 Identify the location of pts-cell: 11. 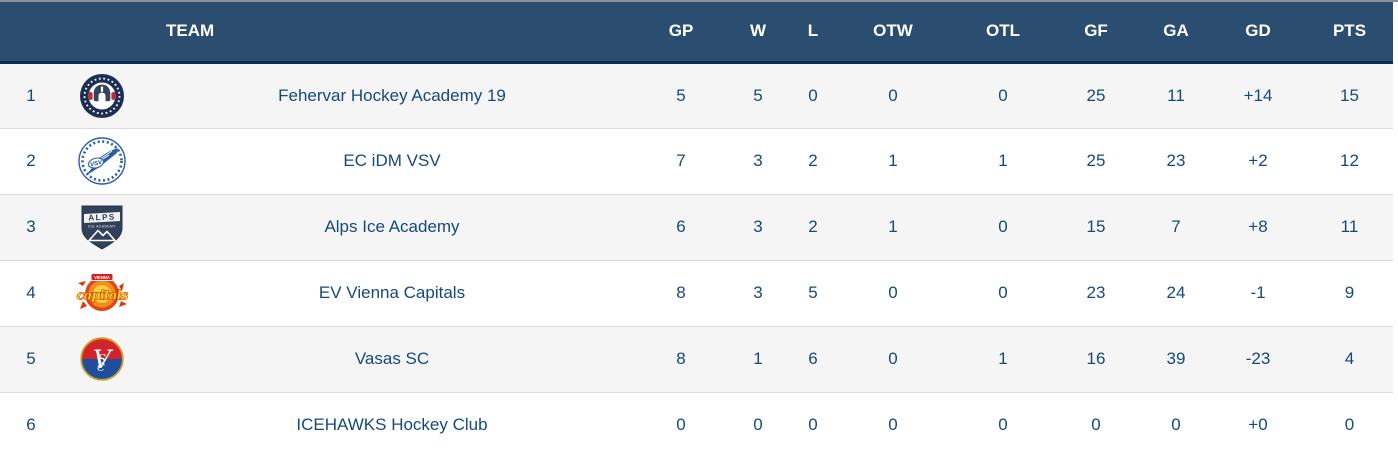
(1349, 226).